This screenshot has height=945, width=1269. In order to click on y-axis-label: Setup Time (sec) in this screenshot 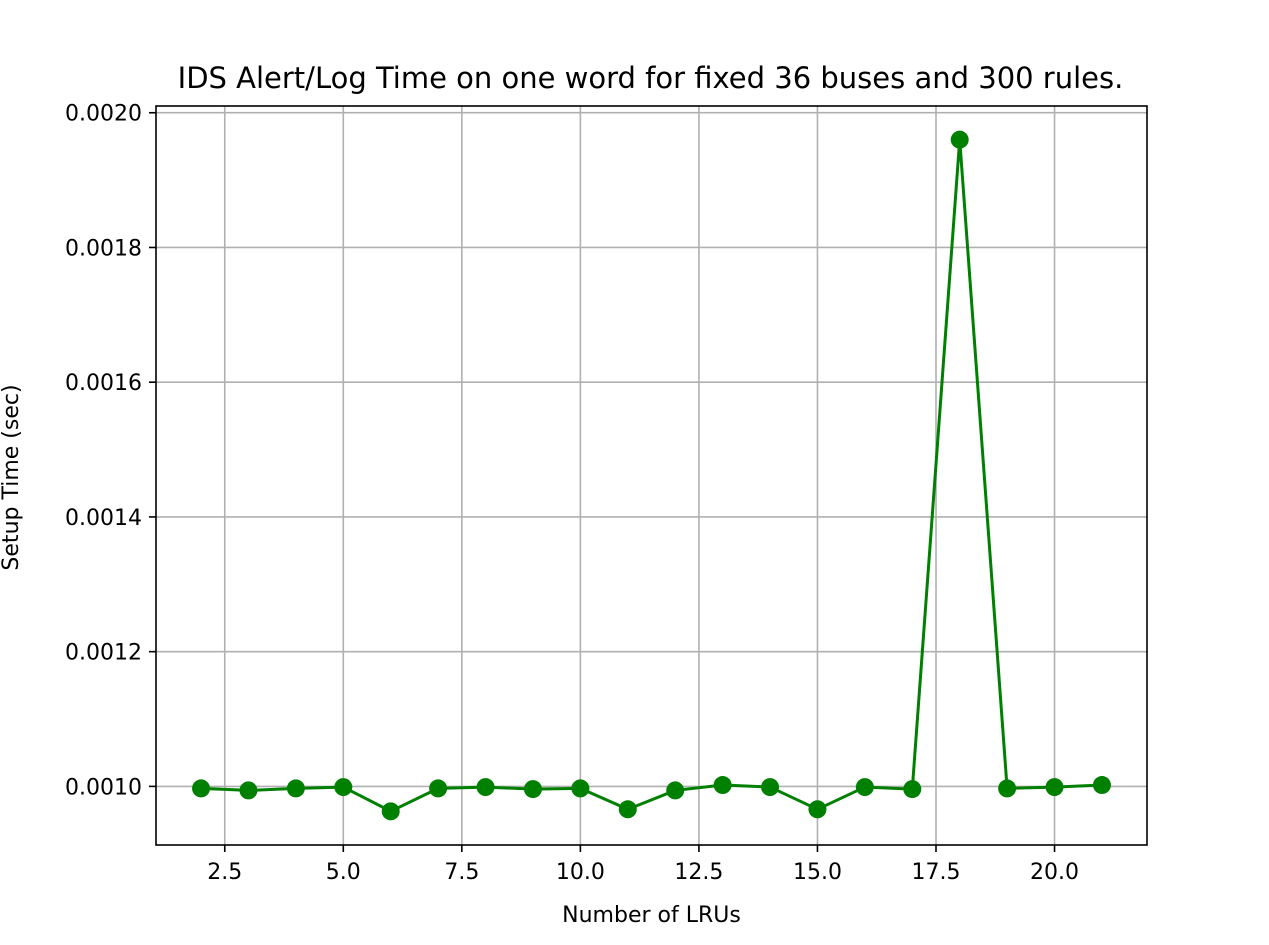, I will do `click(12, 477)`.